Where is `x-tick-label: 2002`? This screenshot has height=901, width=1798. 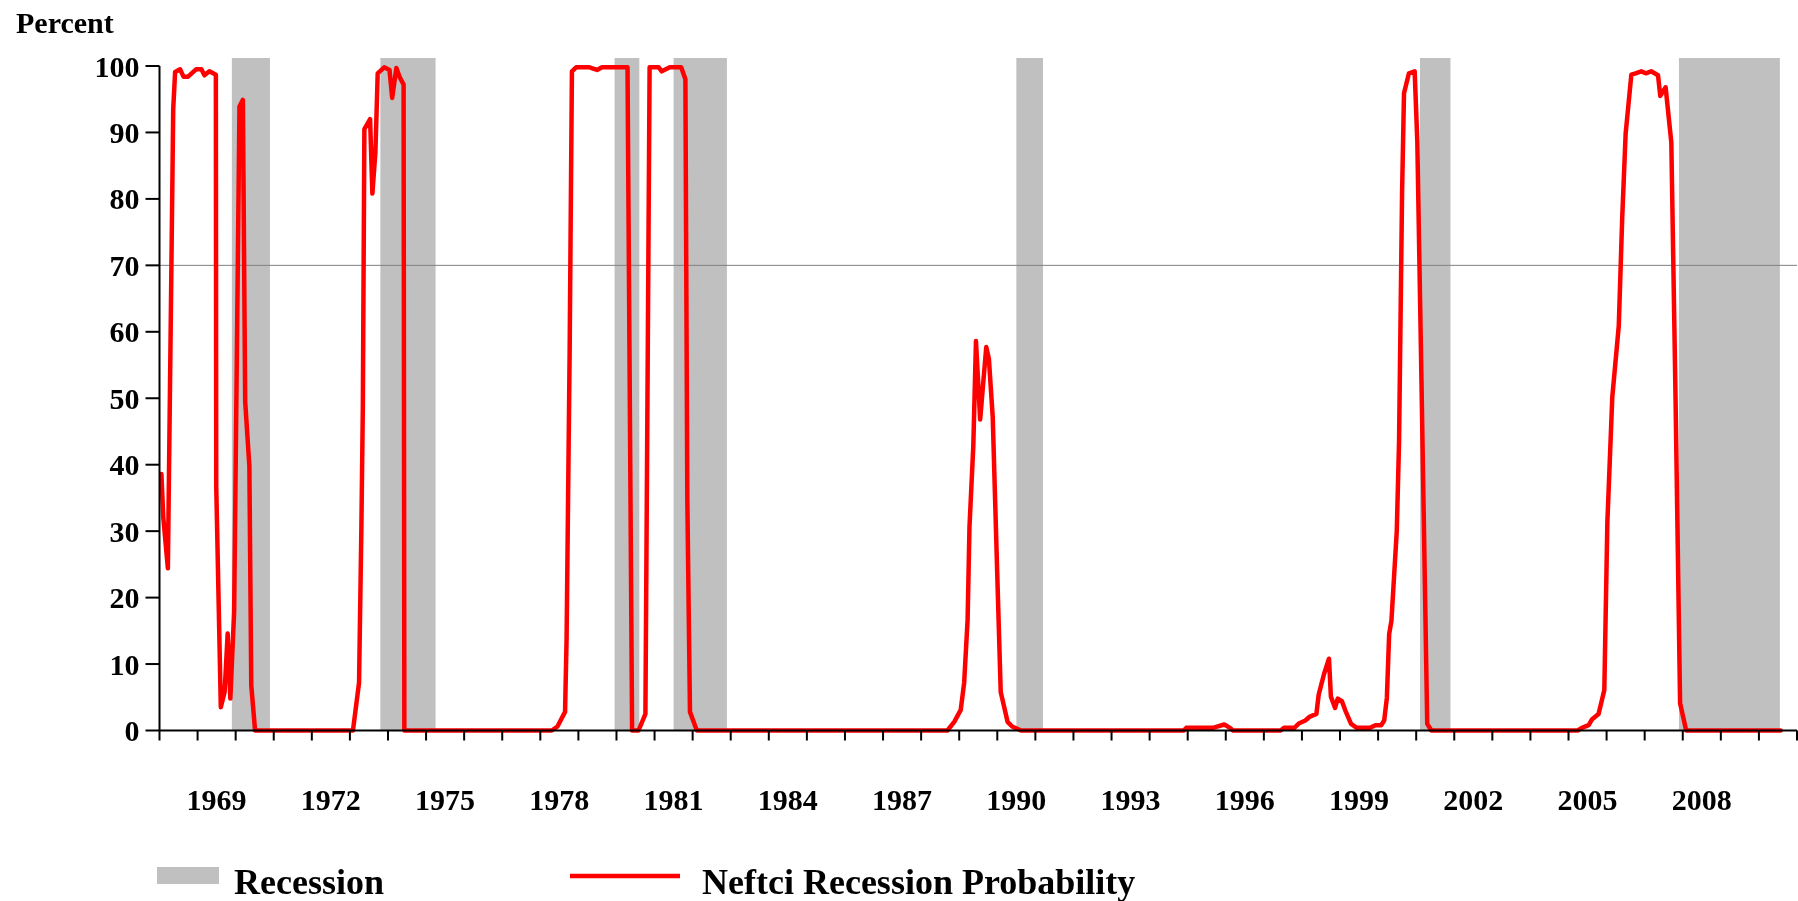
x-tick-label: 2002 is located at coordinates (1473, 799).